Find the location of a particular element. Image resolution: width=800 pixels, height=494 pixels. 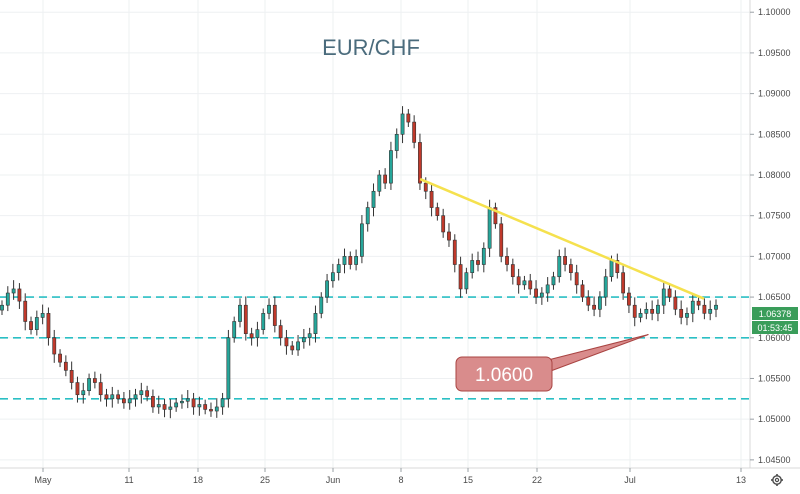

x-tick-label: 22 is located at coordinates (537, 480).